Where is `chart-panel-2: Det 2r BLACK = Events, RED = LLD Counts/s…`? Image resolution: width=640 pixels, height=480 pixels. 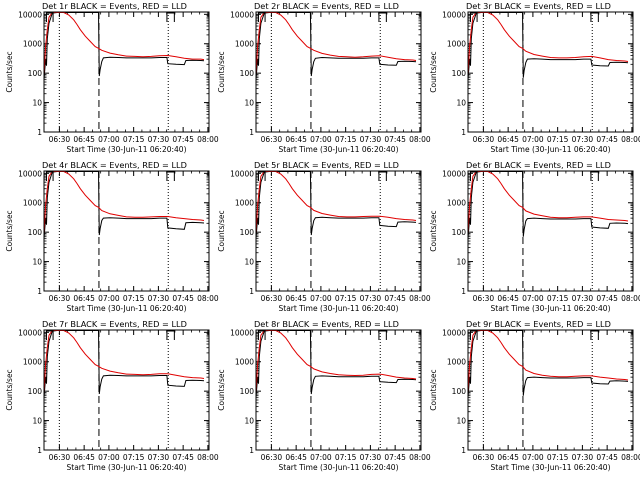 chart-panel-2: Det 2r BLACK = Events, RED = LLD Counts/s… is located at coordinates (324, 77).